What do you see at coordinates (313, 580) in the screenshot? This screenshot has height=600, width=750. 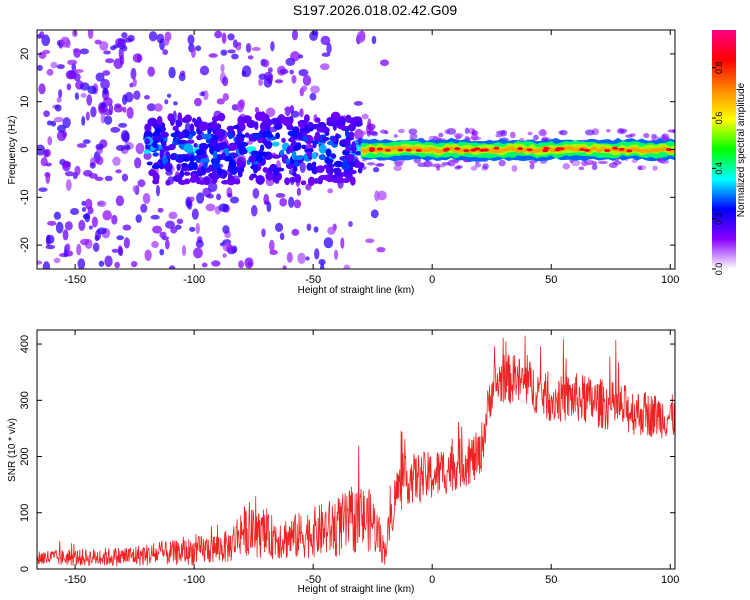 I see `x-tick-label: -50` at bounding box center [313, 580].